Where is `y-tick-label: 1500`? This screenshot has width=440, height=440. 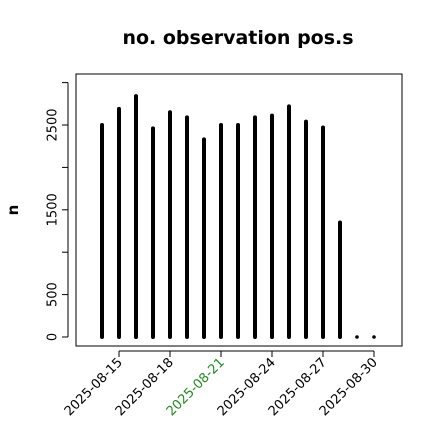
y-tick-label: 1500 is located at coordinates (53, 209).